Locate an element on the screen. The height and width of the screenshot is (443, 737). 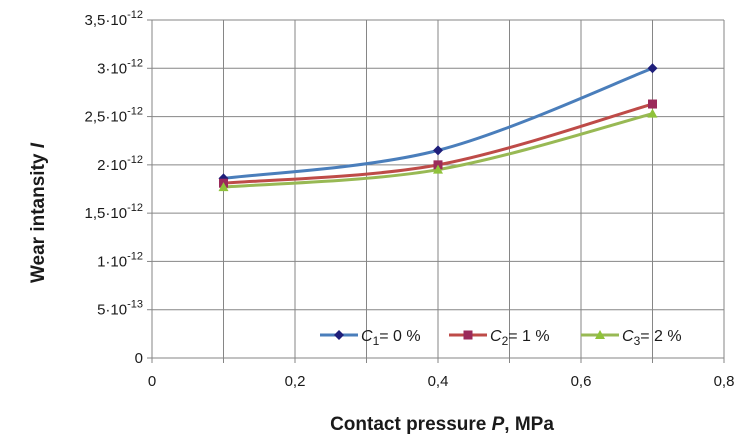
legend: C1= 0 % C2= 1 % C3= 2 % is located at coordinates (501, 338).